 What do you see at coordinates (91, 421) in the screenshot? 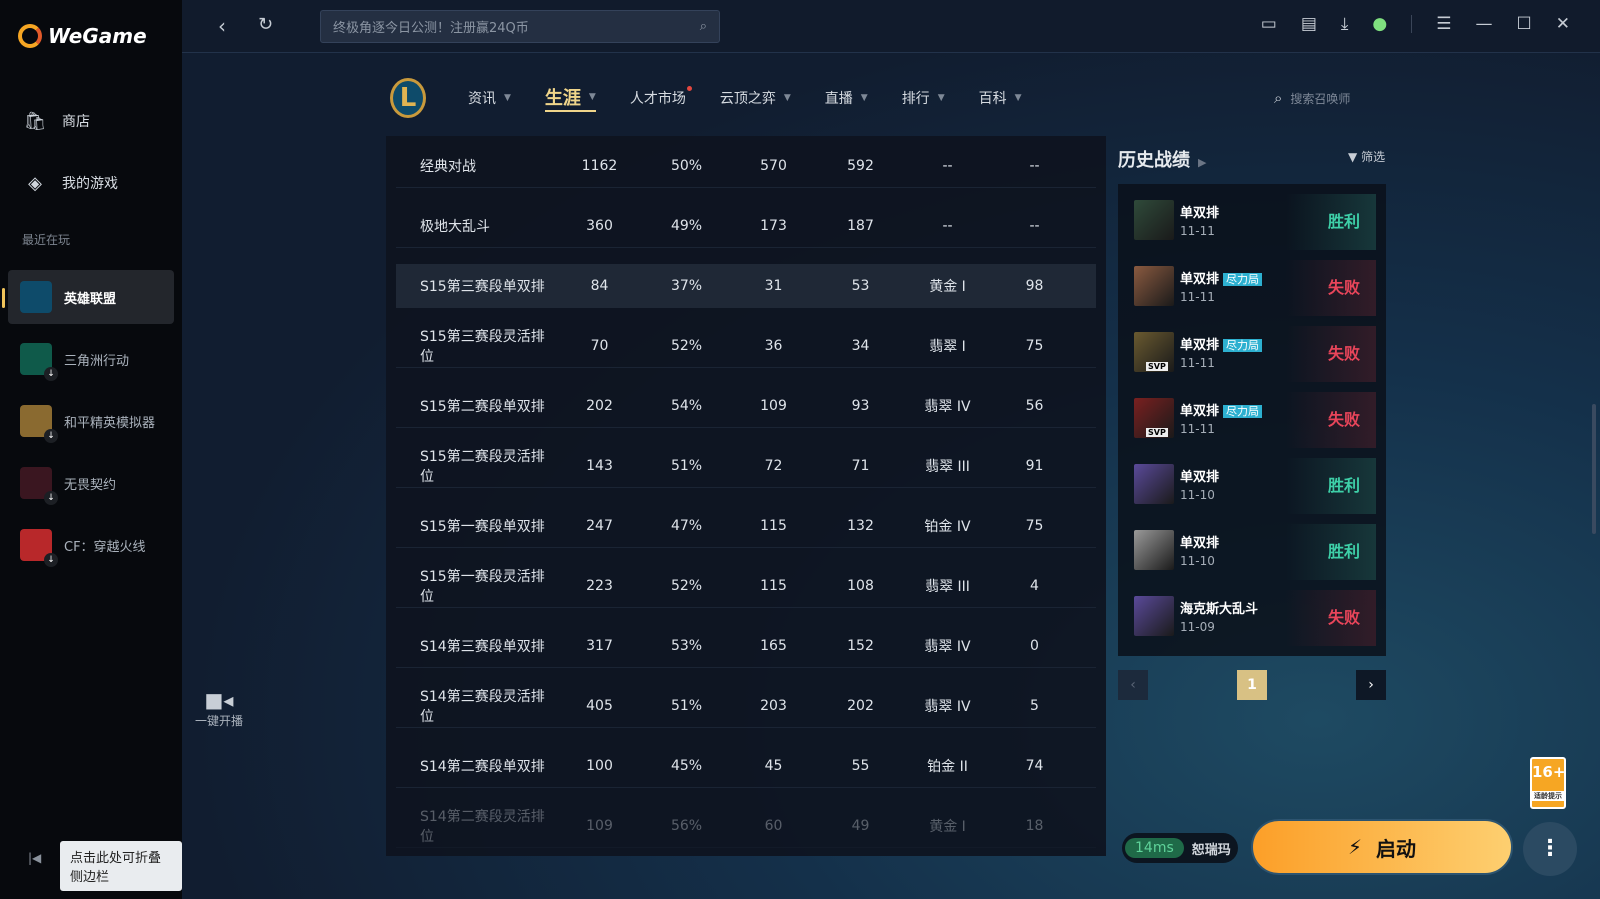
I see `sidebar-game-item: ↓ 和平精英模拟器` at bounding box center [91, 421].